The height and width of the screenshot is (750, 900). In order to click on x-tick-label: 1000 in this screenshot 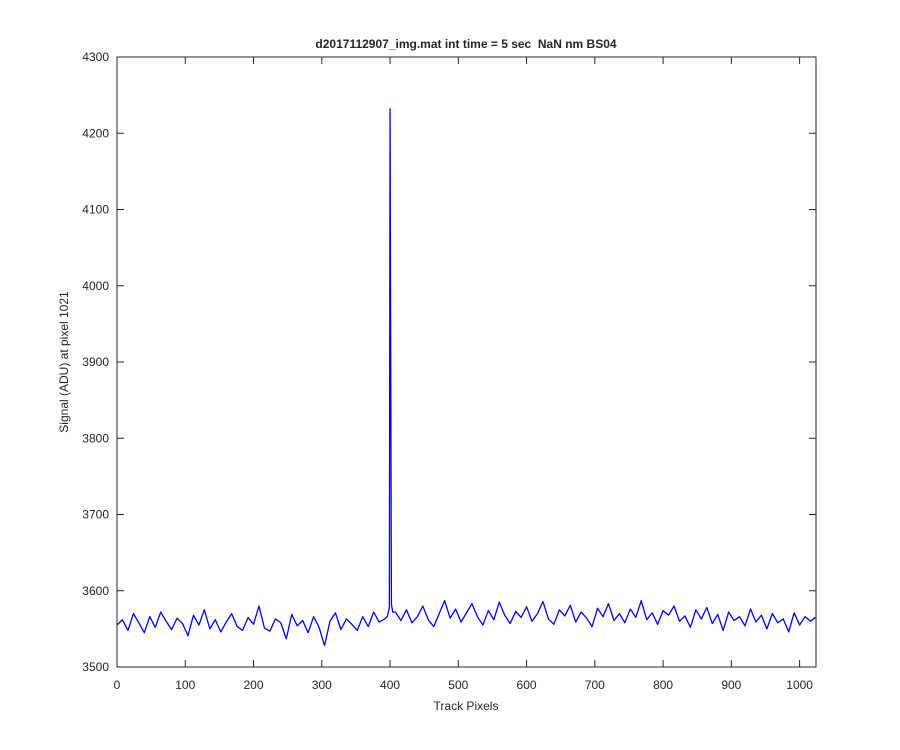, I will do `click(799, 685)`.